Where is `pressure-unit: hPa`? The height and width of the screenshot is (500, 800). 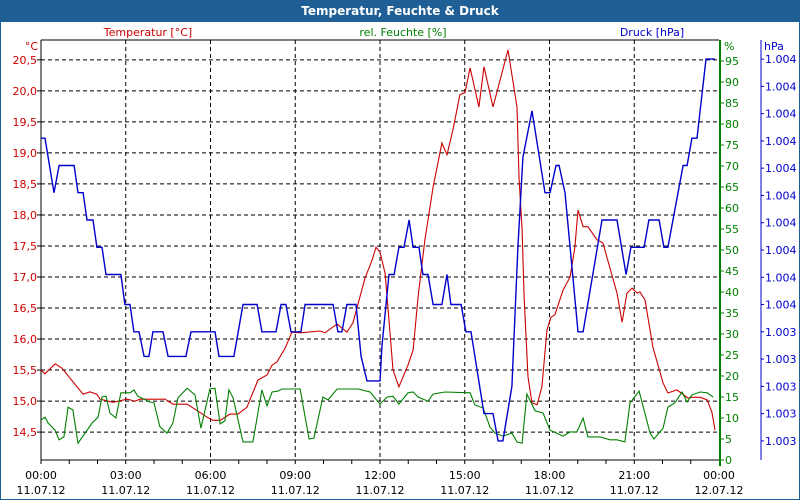 pressure-unit: hPa is located at coordinates (774, 46).